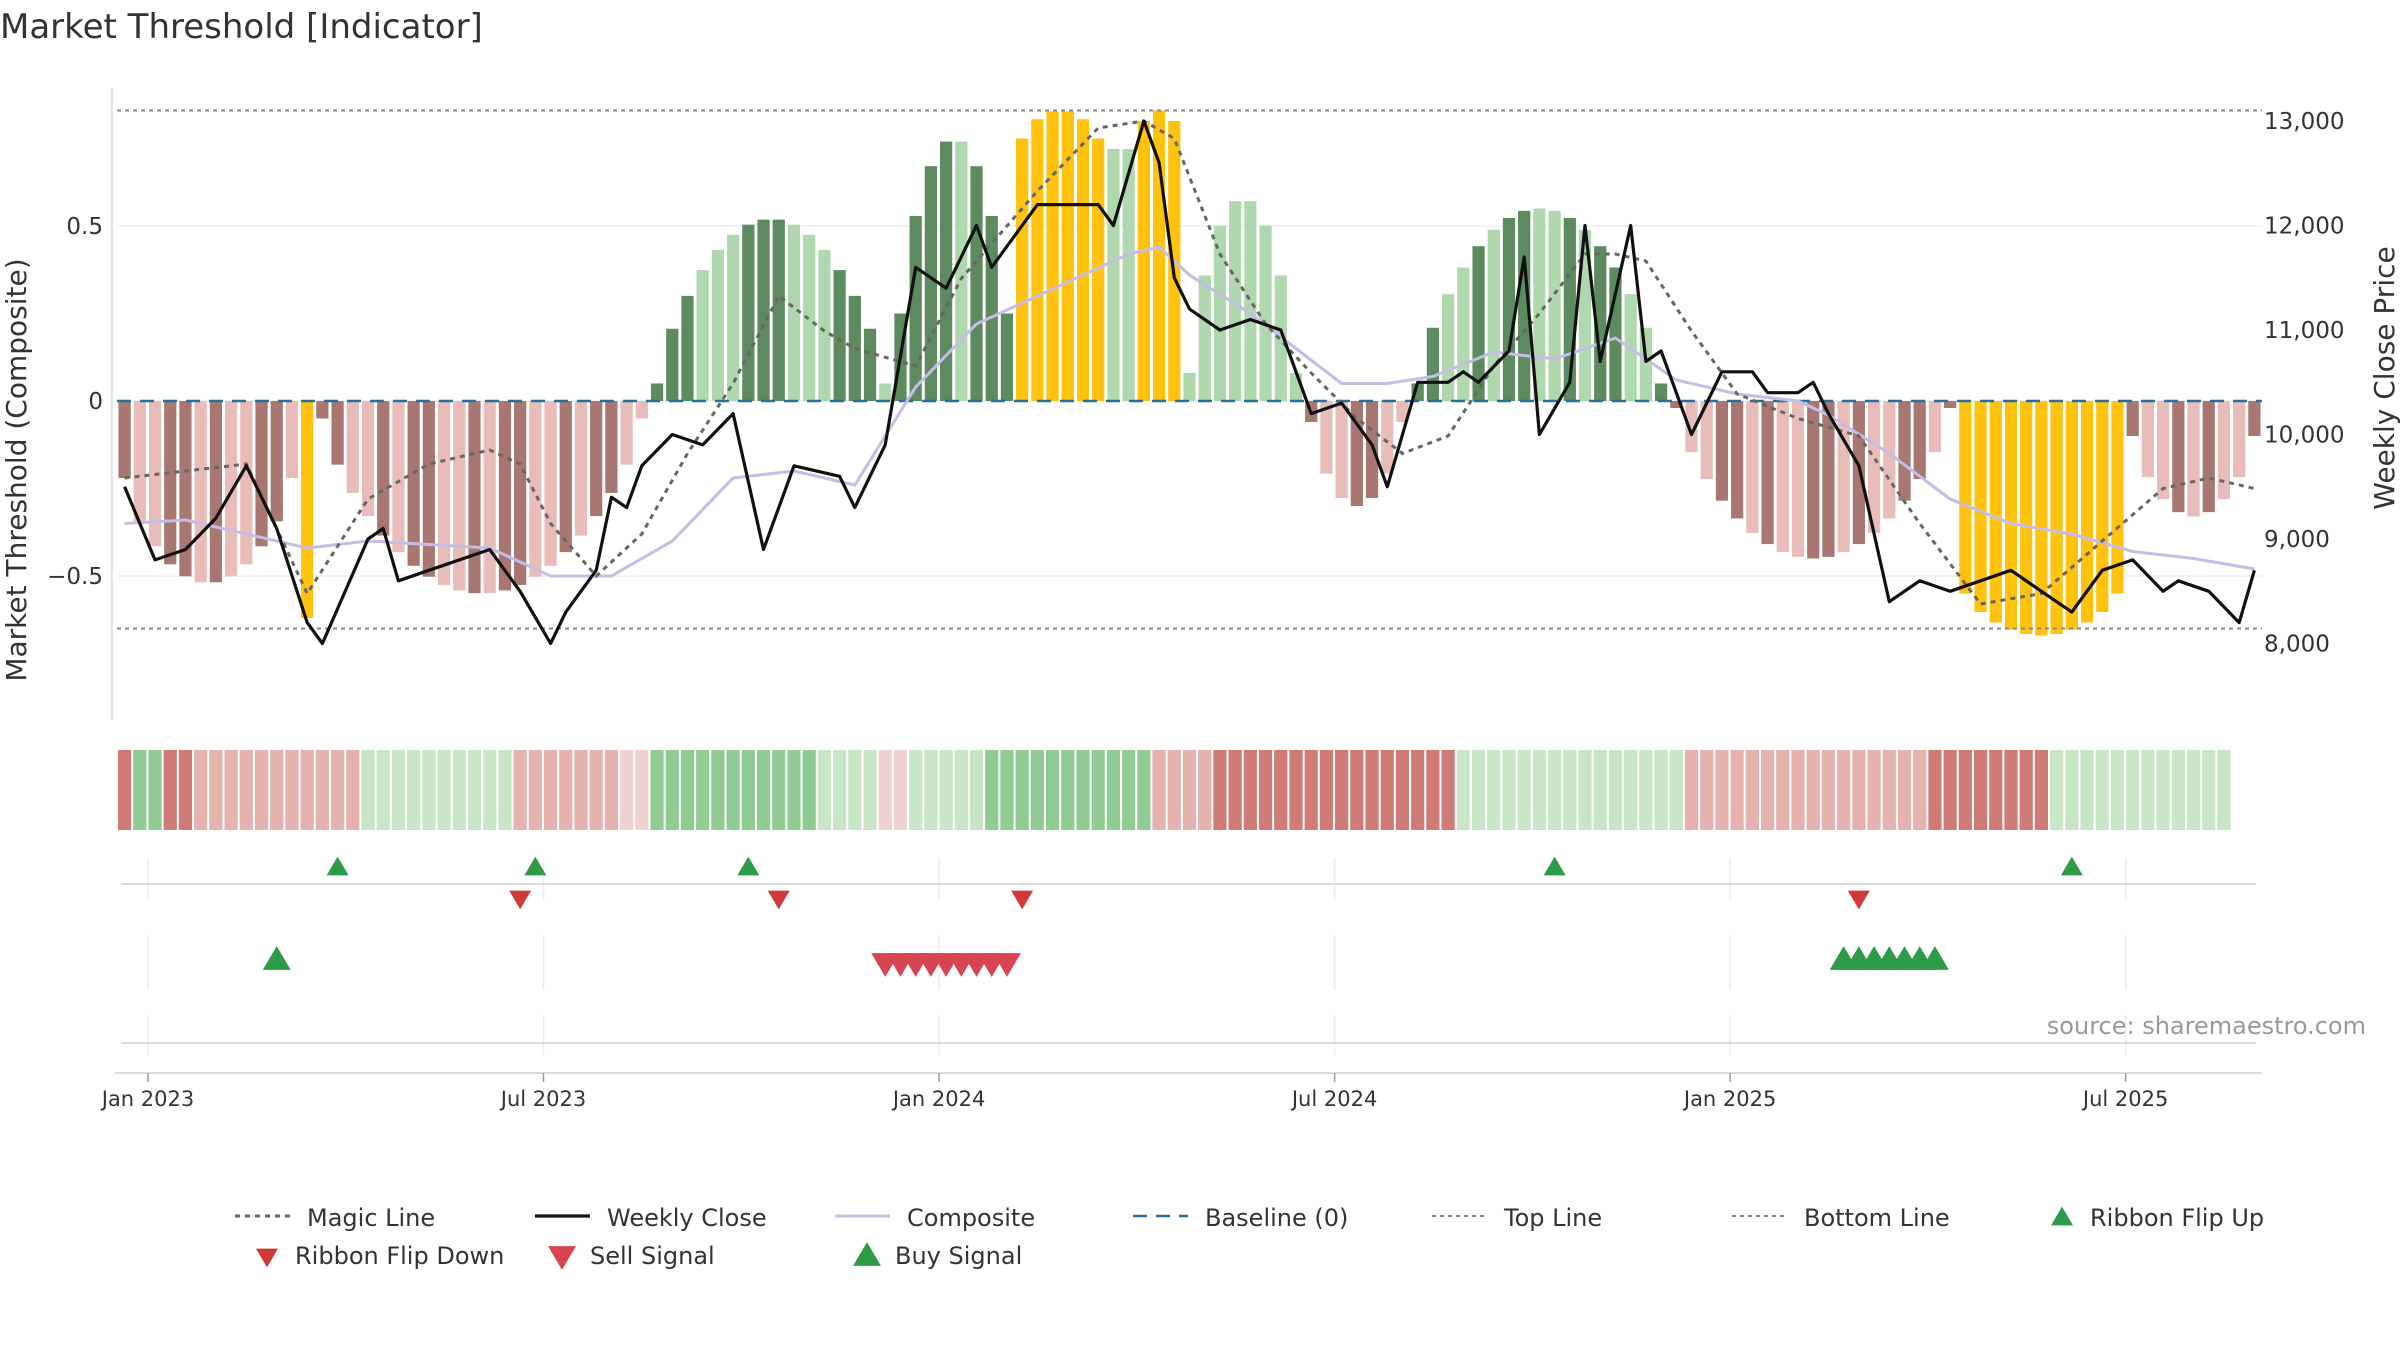  What do you see at coordinates (958, 1256) in the screenshot?
I see `legend-label: Buy Signal` at bounding box center [958, 1256].